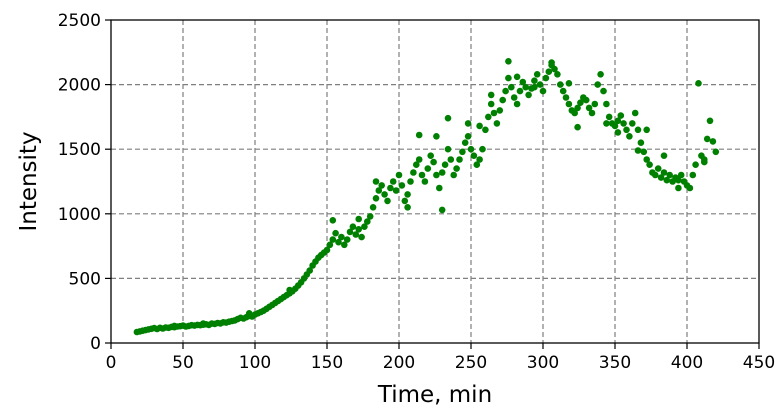 Image resolution: width=781 pixels, height=408 pixels. I want to click on x-tick-label: 100, so click(255, 363).